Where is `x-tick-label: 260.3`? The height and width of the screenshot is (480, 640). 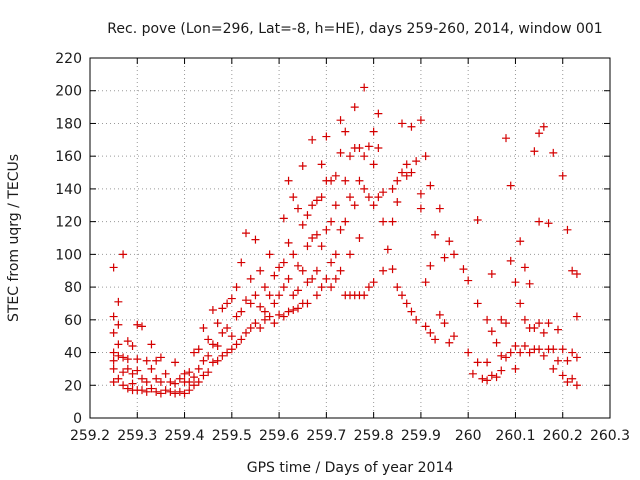 x-tick-label: 260.3 is located at coordinates (610, 436).